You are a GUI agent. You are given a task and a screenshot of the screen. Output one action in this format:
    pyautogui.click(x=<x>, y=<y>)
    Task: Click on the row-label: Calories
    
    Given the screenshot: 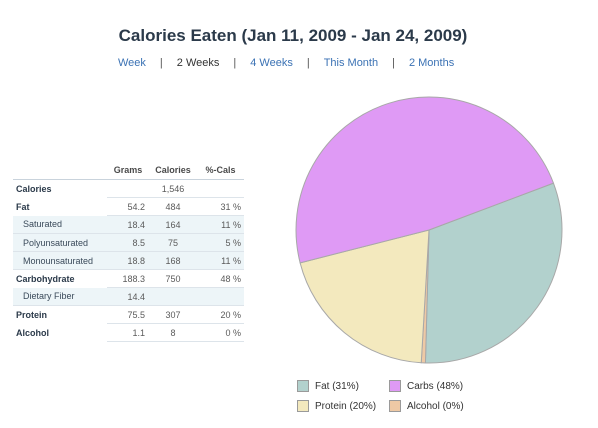 What is the action you would take?
    pyautogui.click(x=34, y=188)
    